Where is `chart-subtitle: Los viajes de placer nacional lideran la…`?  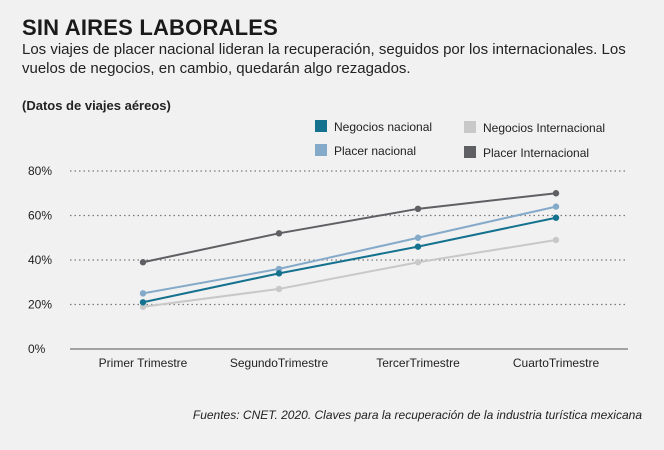 chart-subtitle: Los viajes de placer nacional lideran la… is located at coordinates (324, 59).